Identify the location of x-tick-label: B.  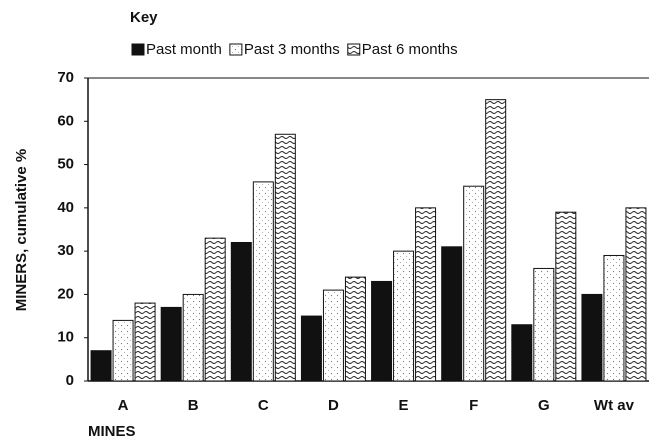
(193, 405).